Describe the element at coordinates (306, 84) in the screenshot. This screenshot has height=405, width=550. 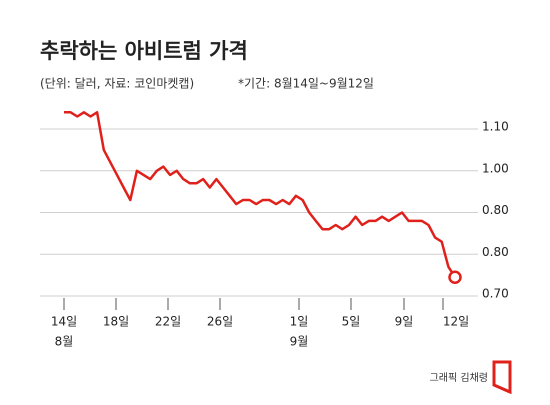
I see `note: *기간: 8월14일~9월12일` at that location.